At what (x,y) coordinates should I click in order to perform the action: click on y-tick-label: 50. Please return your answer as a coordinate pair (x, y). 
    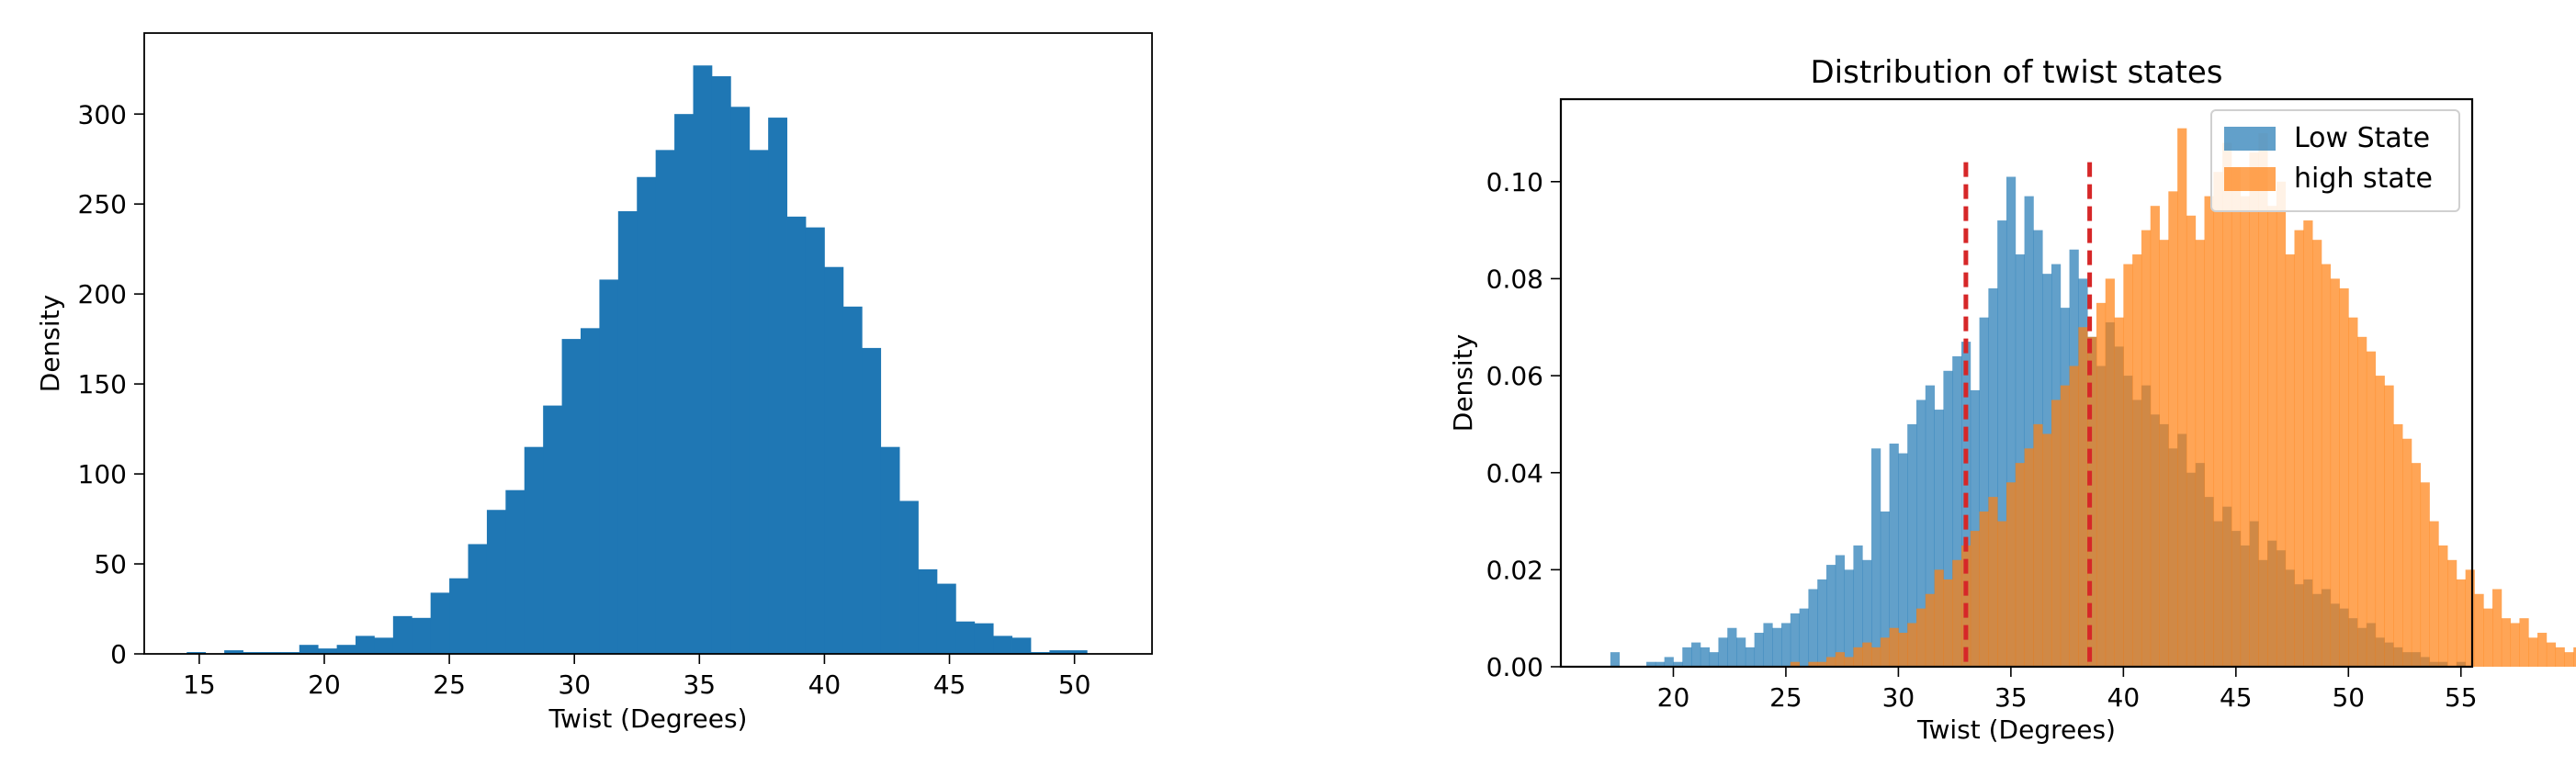
    Looking at the image, I should click on (110, 564).